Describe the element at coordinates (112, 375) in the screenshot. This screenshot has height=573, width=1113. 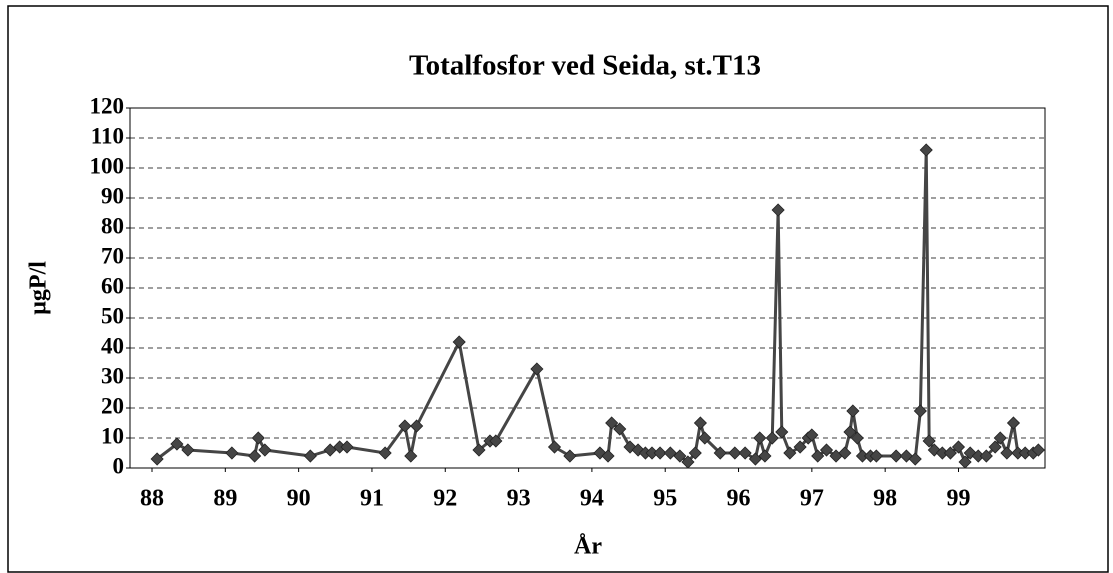
I see `y-tick-label: 30` at that location.